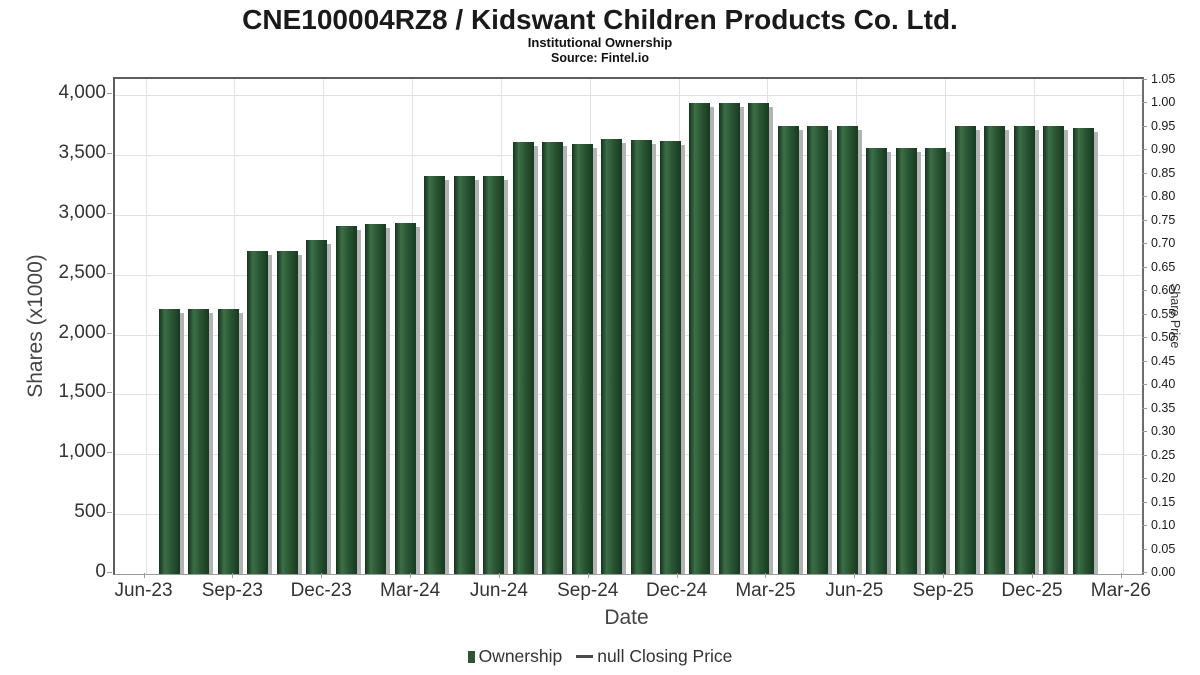  What do you see at coordinates (520, 656) in the screenshot?
I see `legend-label-ownership: Ownership` at bounding box center [520, 656].